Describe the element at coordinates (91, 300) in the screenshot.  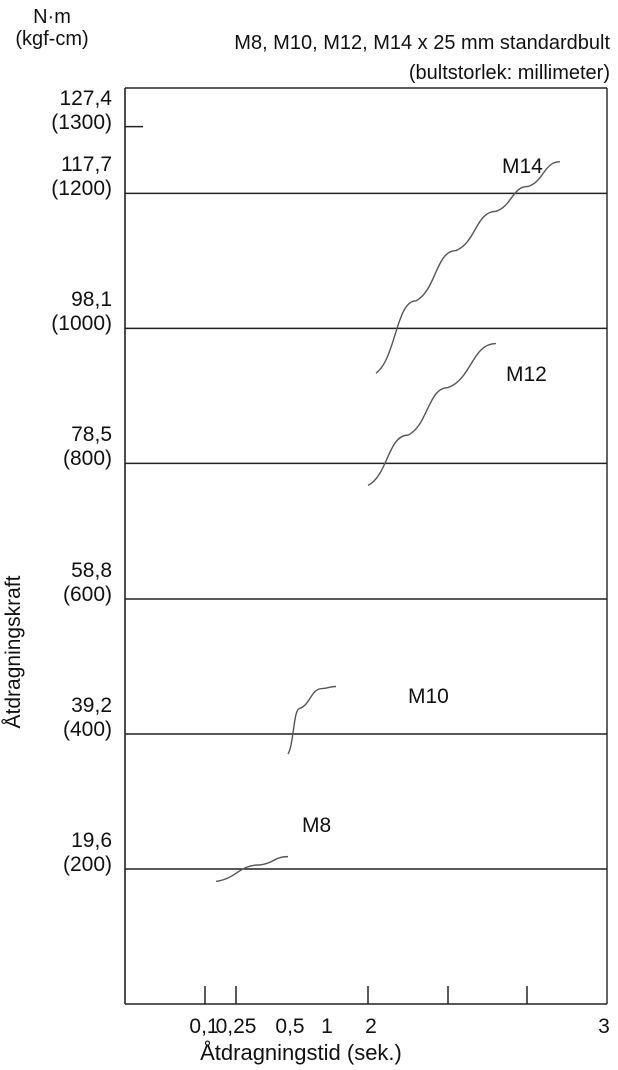
I see `y-tick-value: 98,1` at that location.